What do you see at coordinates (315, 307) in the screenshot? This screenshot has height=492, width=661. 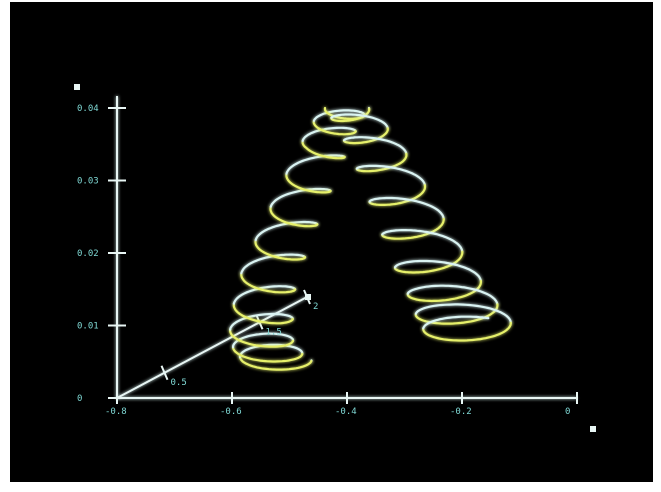 I see `z-tick-label: 2` at bounding box center [315, 307].